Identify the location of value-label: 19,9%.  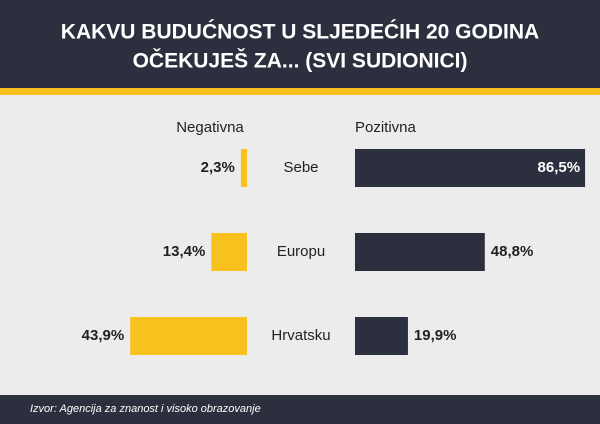
(435, 335).